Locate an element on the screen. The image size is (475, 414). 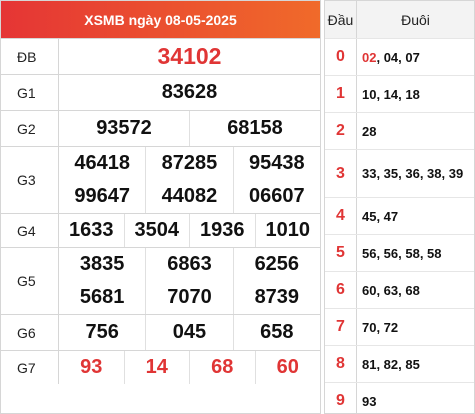
loto-header: Đầu Đuôi is located at coordinates (399, 19).